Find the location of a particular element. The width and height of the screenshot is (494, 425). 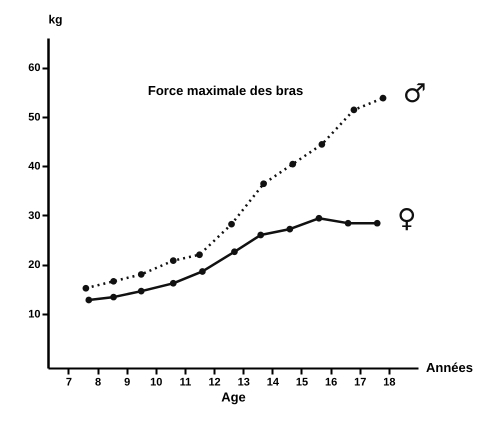

x-tick-label: 9 is located at coordinates (127, 382).